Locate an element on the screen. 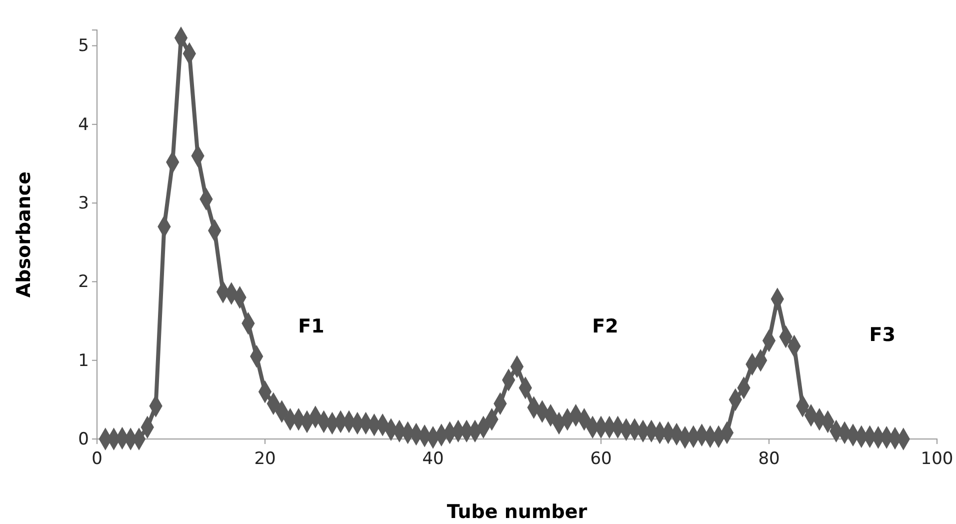 Image resolution: width=956 pixels, height=524 pixels. x-tick-label: 20 is located at coordinates (265, 459).